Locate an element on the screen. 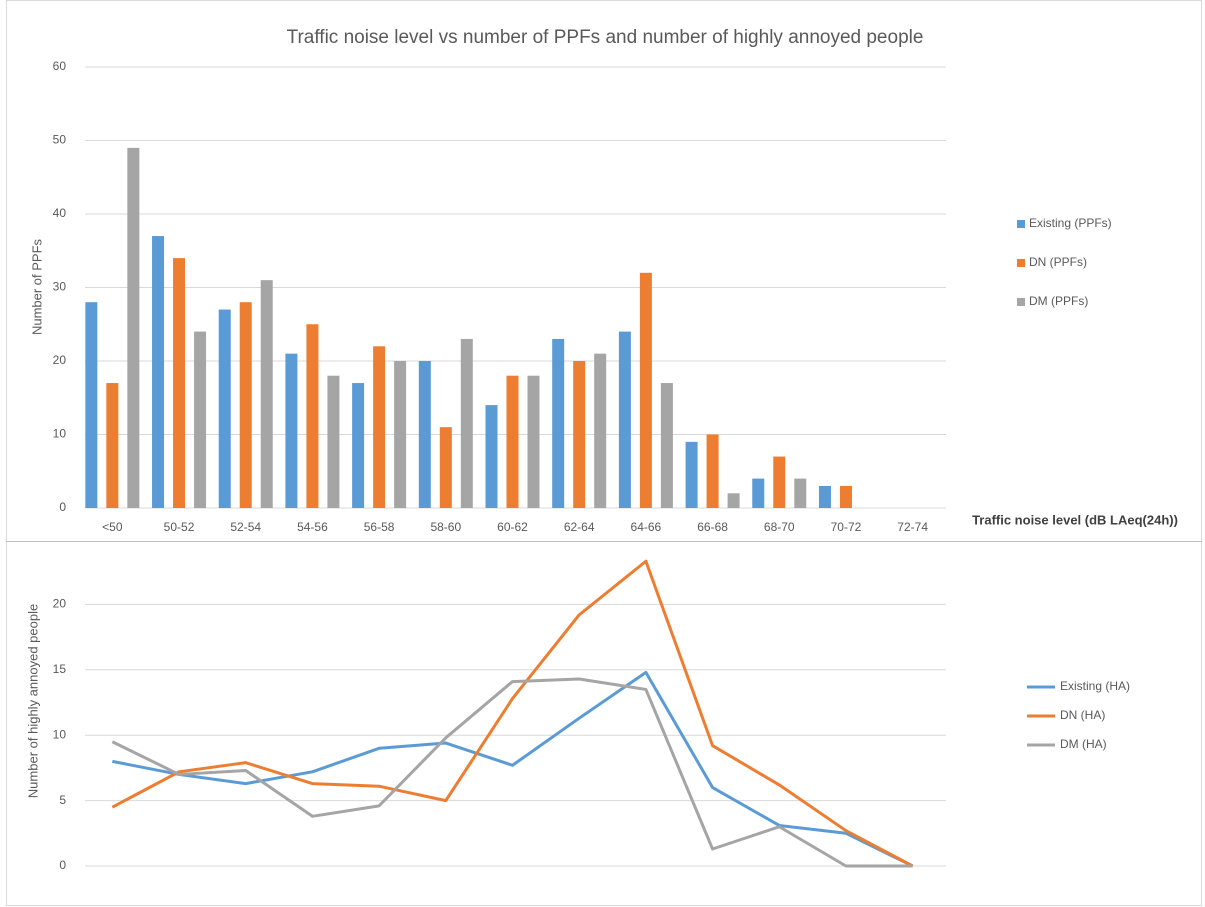  x-tick-label: 68-70 is located at coordinates (779, 527).